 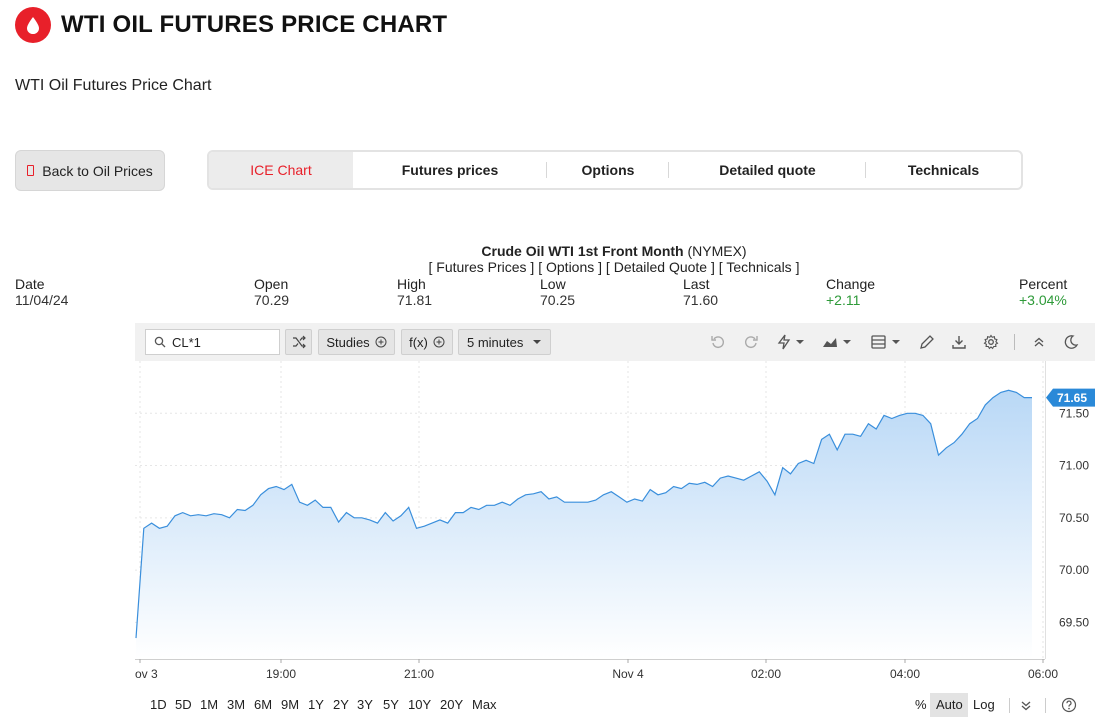 What do you see at coordinates (1074, 518) in the screenshot?
I see `y-tick-label: 70.50` at bounding box center [1074, 518].